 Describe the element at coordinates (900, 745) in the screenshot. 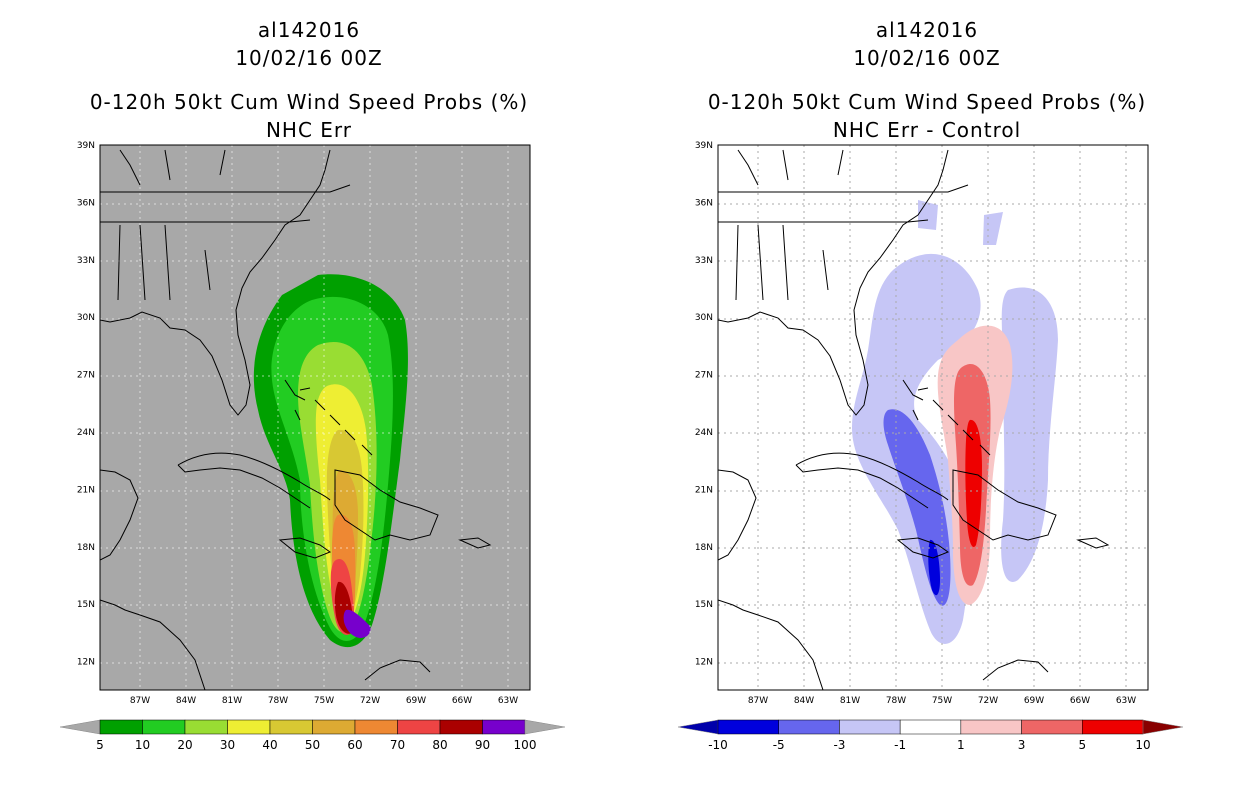

I see `colorbar-label: -1` at that location.